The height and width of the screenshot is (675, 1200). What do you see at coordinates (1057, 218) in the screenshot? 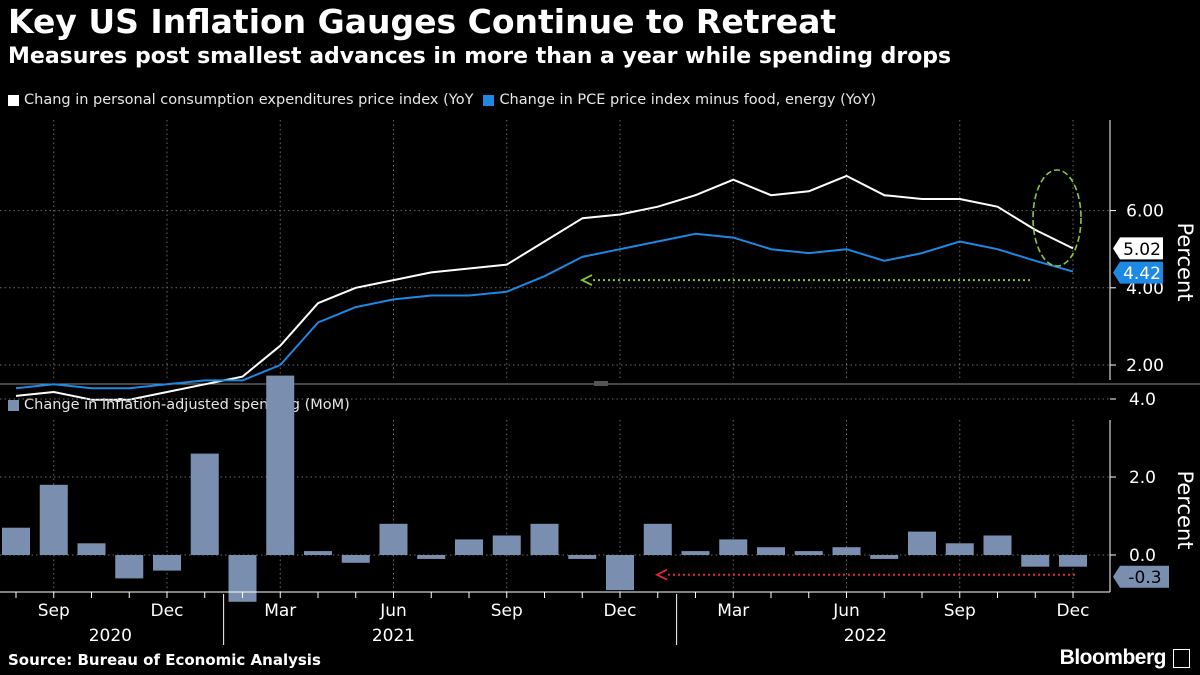
I see `green-highlight-ellipse` at bounding box center [1057, 218].